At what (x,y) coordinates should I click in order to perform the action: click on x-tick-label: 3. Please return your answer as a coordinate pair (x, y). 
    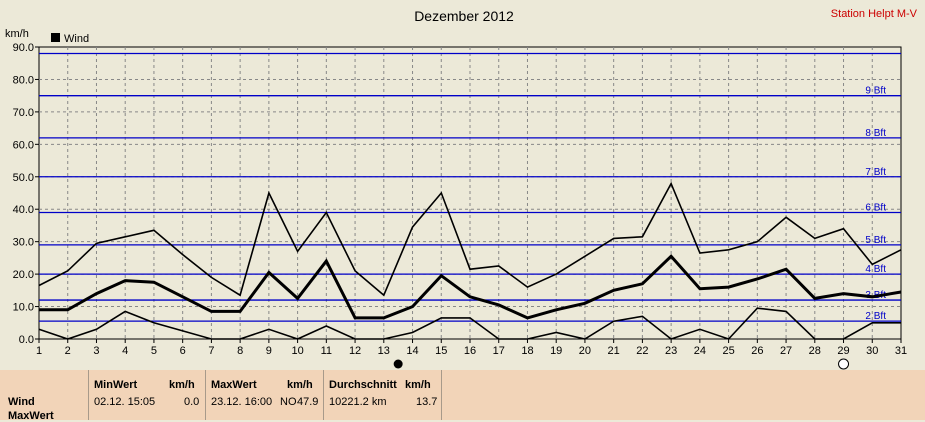
    Looking at the image, I should click on (96, 351).